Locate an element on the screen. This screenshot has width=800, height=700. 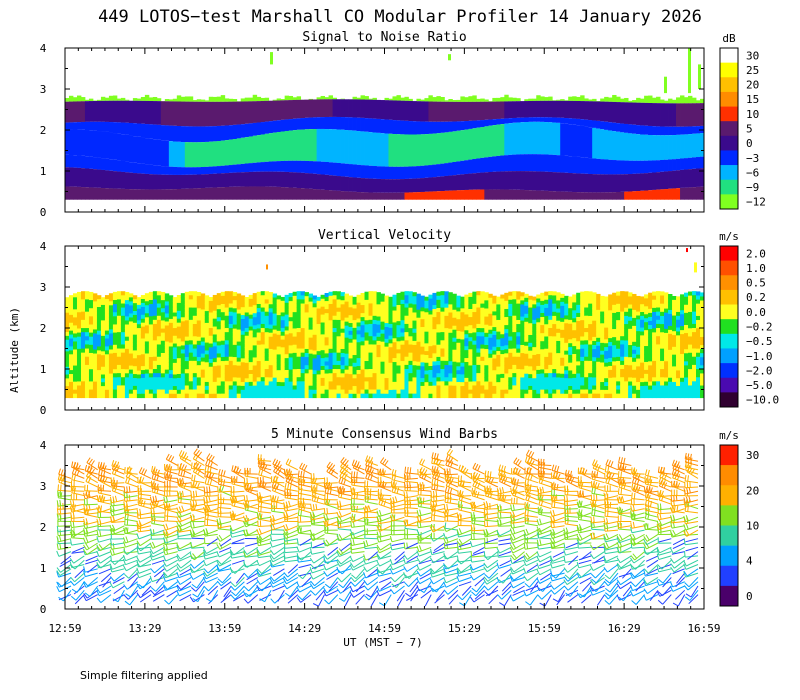
colorbar-label: 0 is located at coordinates (749, 596).